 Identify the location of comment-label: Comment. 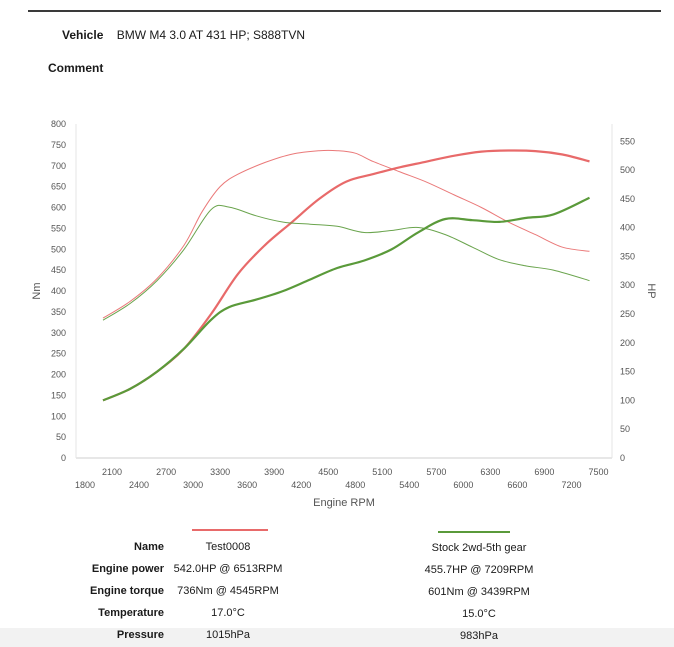
(76, 68).